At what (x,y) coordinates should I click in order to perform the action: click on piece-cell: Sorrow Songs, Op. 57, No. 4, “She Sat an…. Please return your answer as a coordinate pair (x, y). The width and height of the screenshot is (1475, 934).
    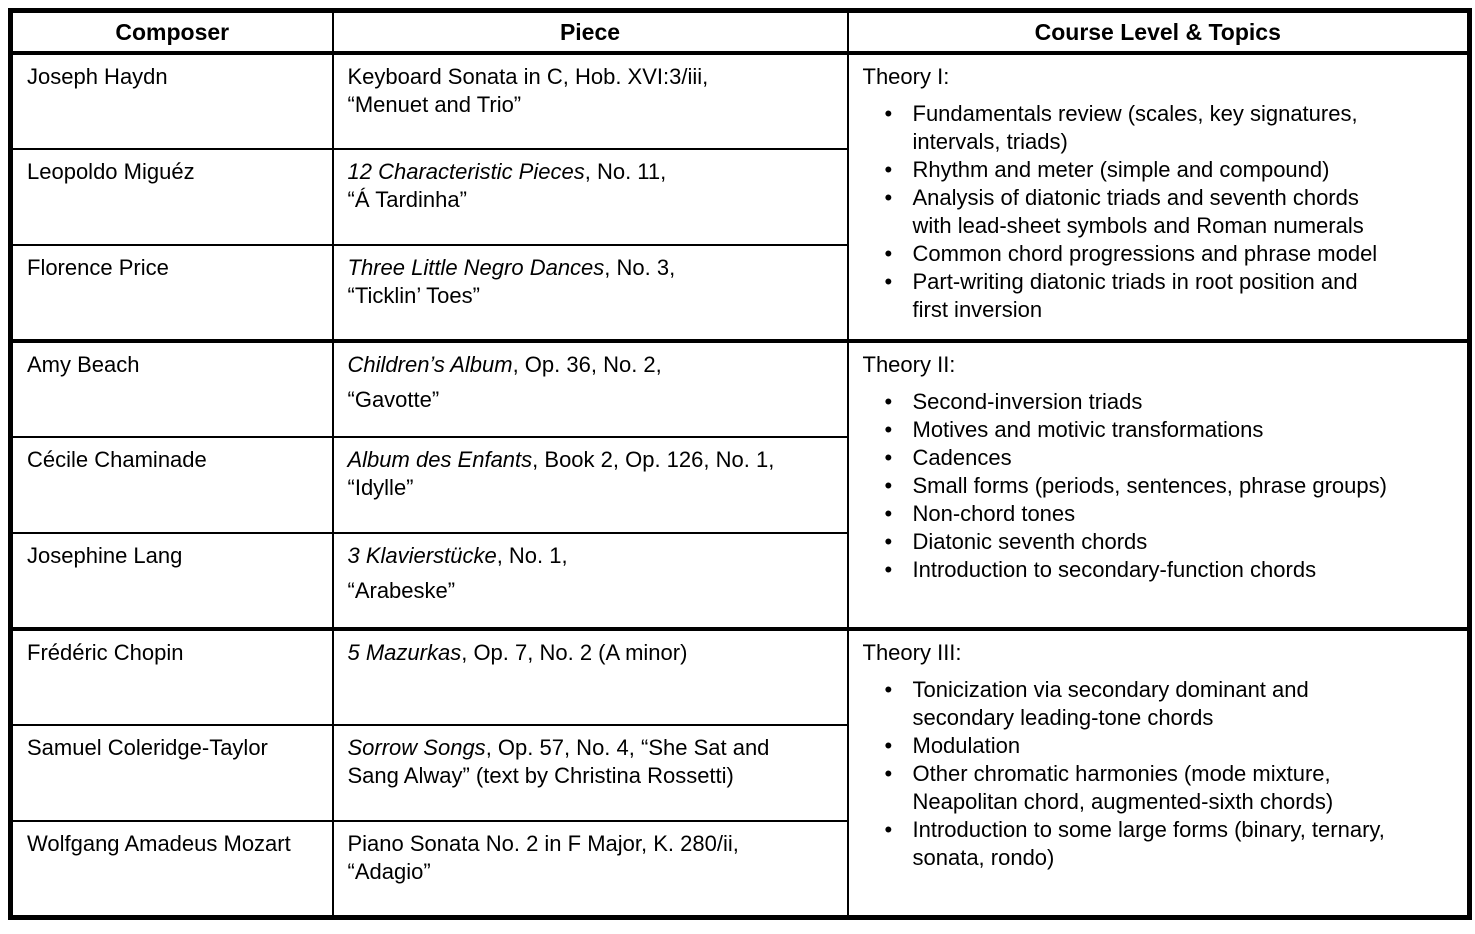
    Looking at the image, I should click on (590, 773).